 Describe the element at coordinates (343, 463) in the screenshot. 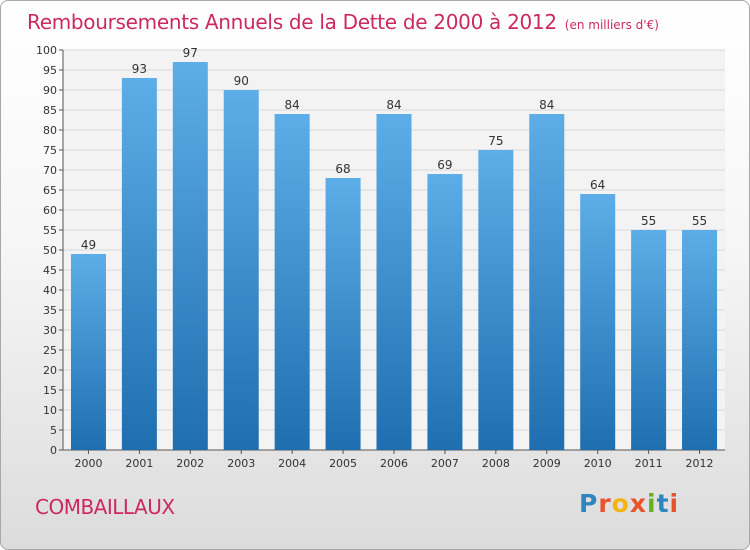

I see `x-tick-label: 2005` at that location.